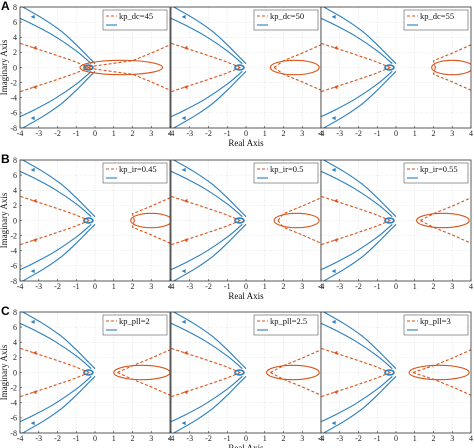  Describe the element at coordinates (13, 82) in the screenshot. I see `y-tick-label: -2` at that location.